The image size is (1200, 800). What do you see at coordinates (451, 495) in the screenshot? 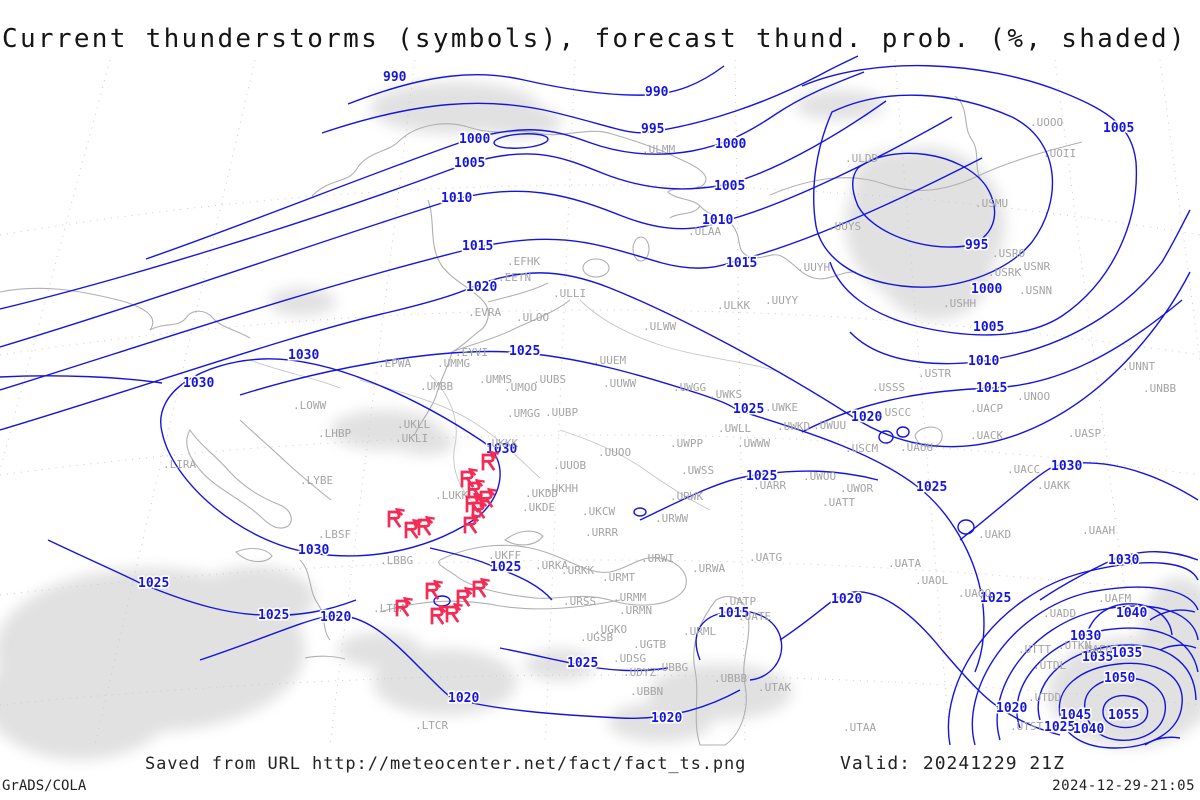
I see `station-label: .LUKK` at bounding box center [451, 495].